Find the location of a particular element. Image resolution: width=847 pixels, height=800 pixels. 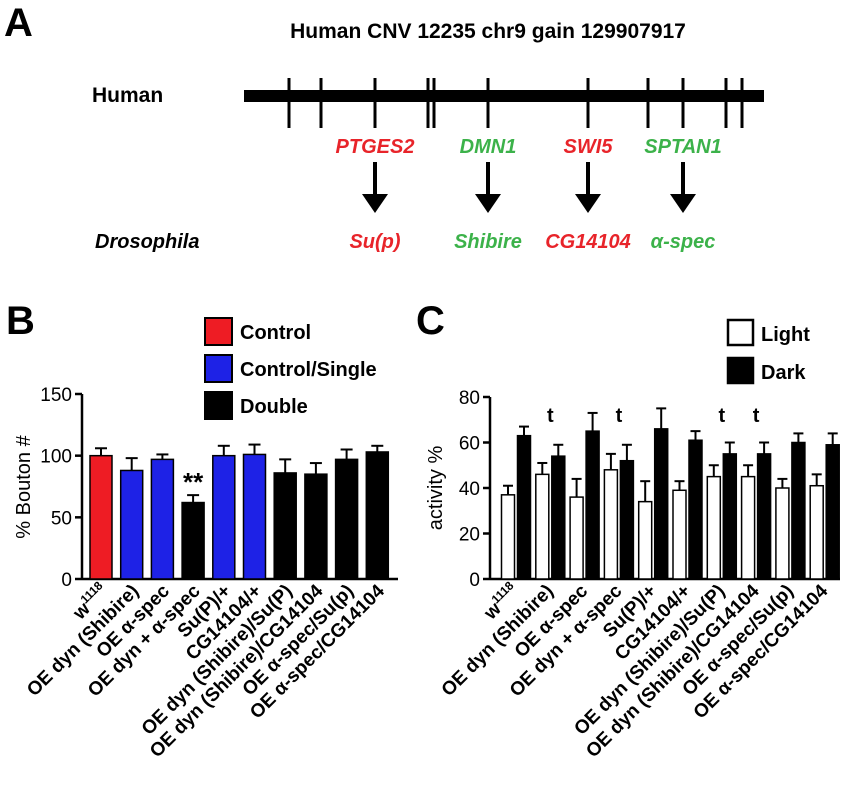

human-gene-label: SPTAN1 is located at coordinates (682, 147).